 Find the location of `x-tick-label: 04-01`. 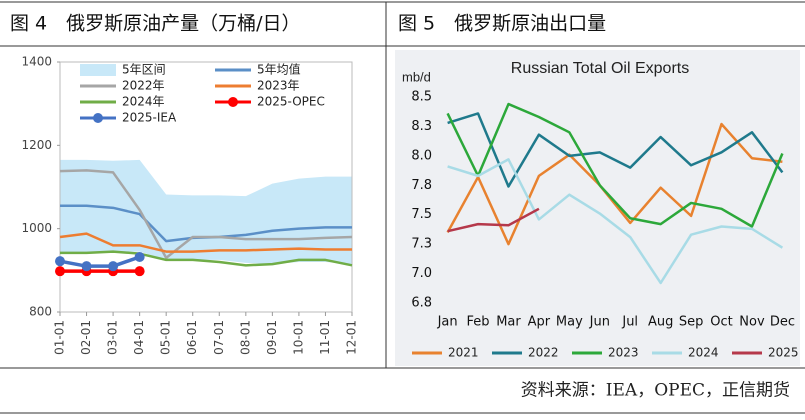

x-tick-label: 04-01 is located at coordinates (139, 337).